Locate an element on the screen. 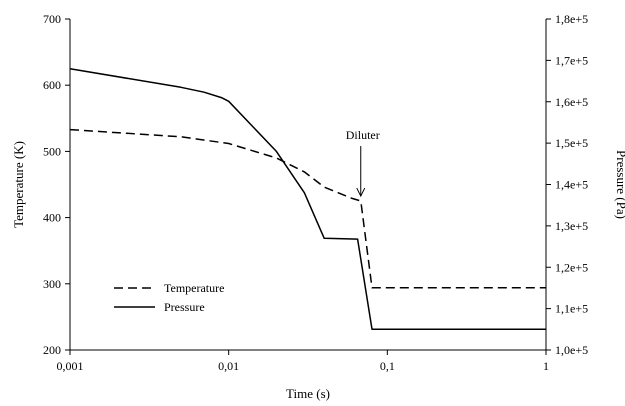 This screenshot has height=406, width=625. x-axis-ticks: 0,001 0,01 0,1 1 is located at coordinates (303, 361).